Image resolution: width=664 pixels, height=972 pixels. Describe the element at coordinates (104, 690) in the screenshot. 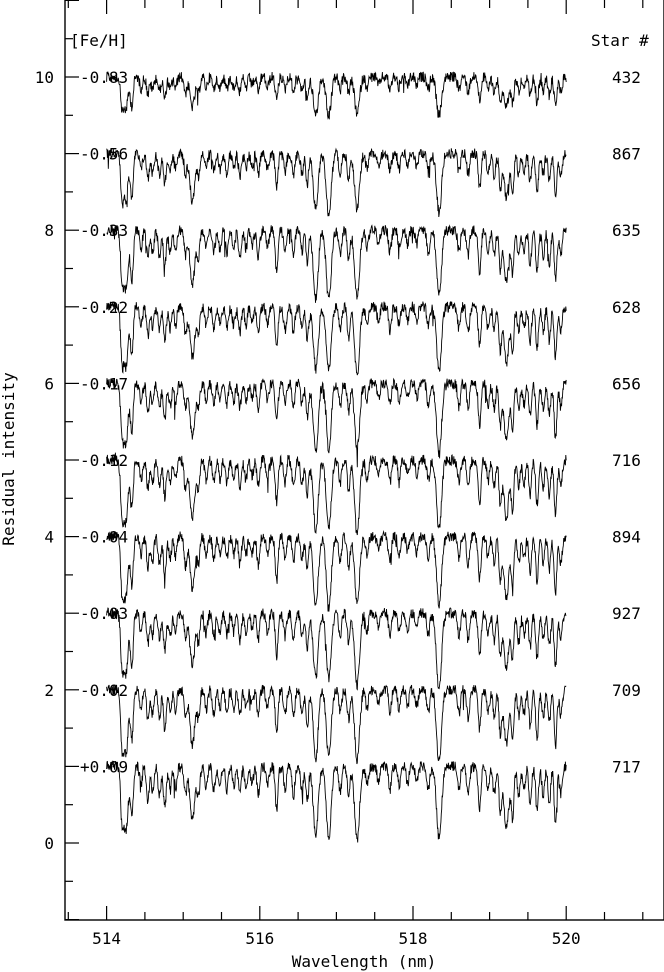

I see `feh-label-709: -0.02` at that location.